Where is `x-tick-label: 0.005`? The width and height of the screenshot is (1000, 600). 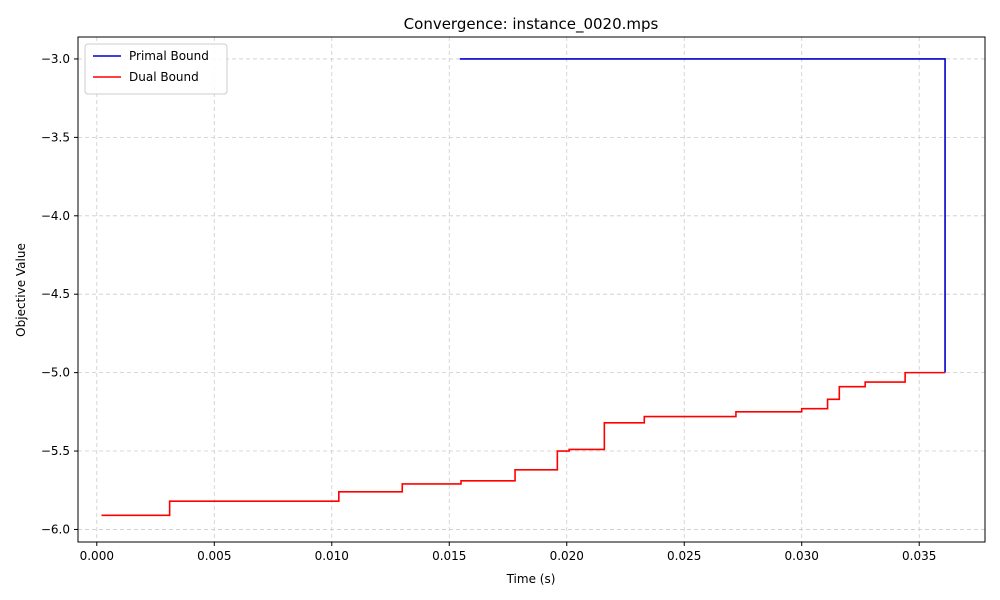 x-tick-label: 0.005 is located at coordinates (214, 556).